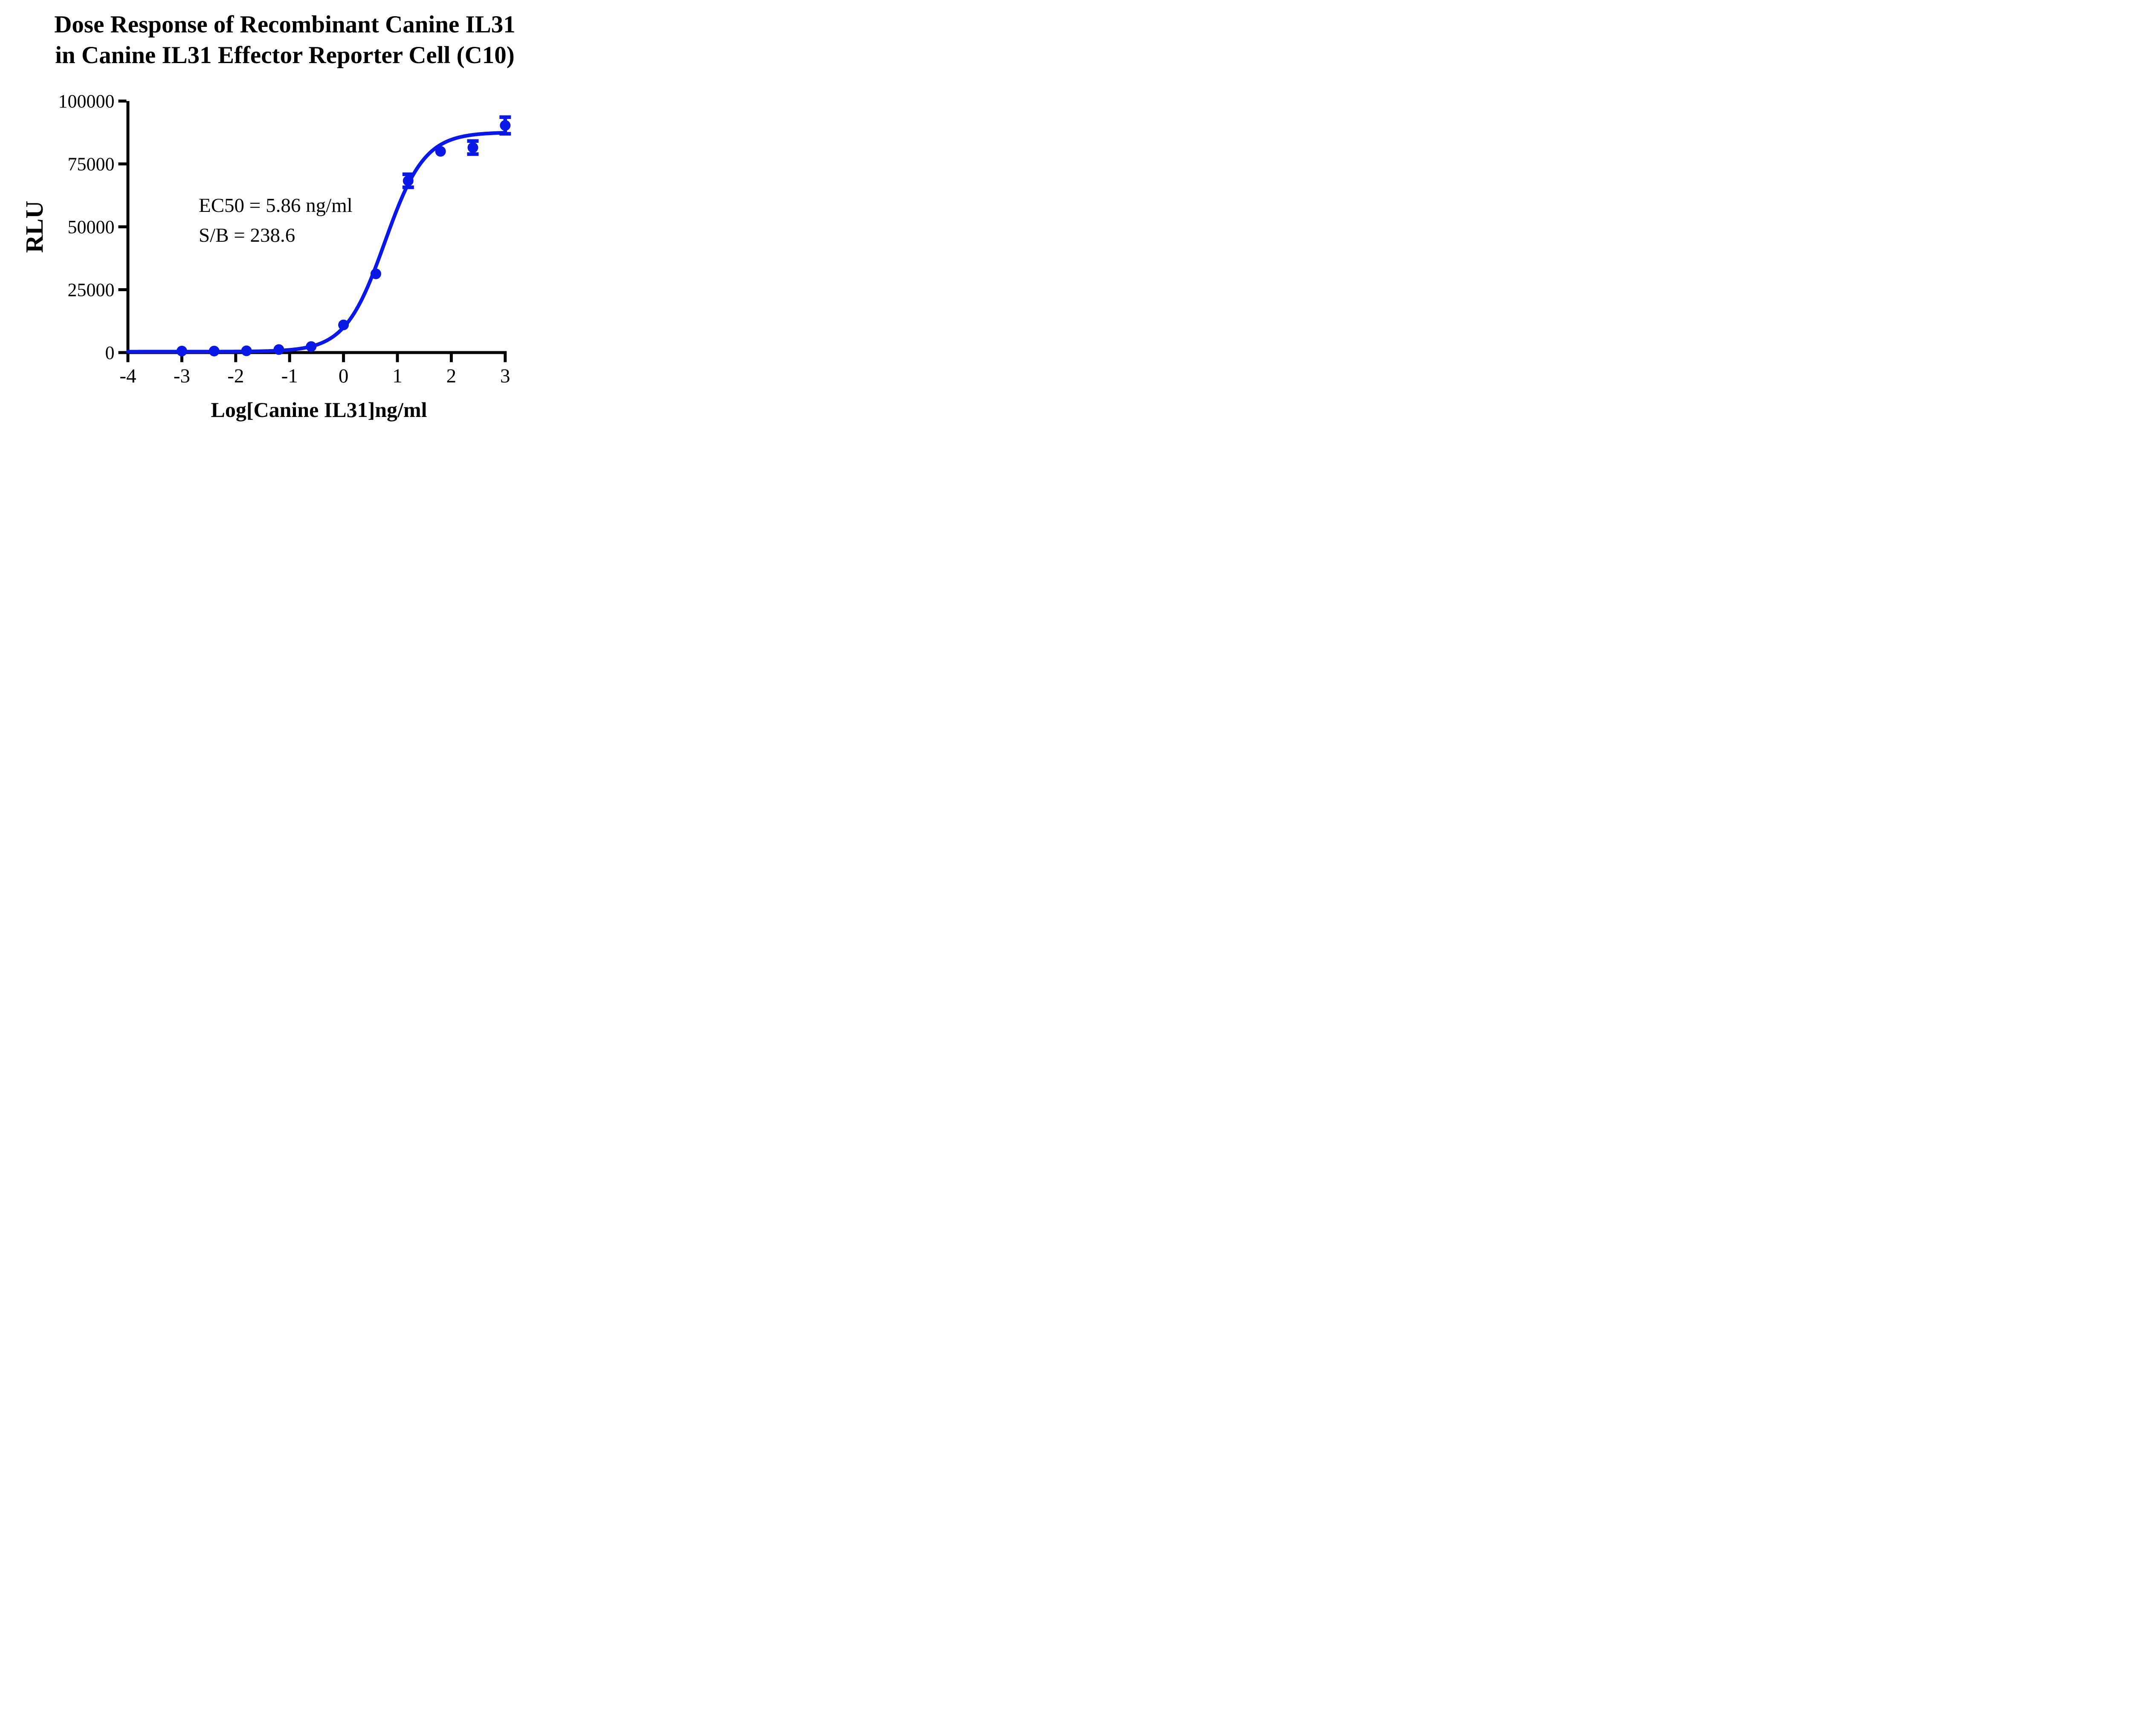 The width and height of the screenshot is (2132, 1736). I want to click on x-tick-label: -4, so click(127, 376).